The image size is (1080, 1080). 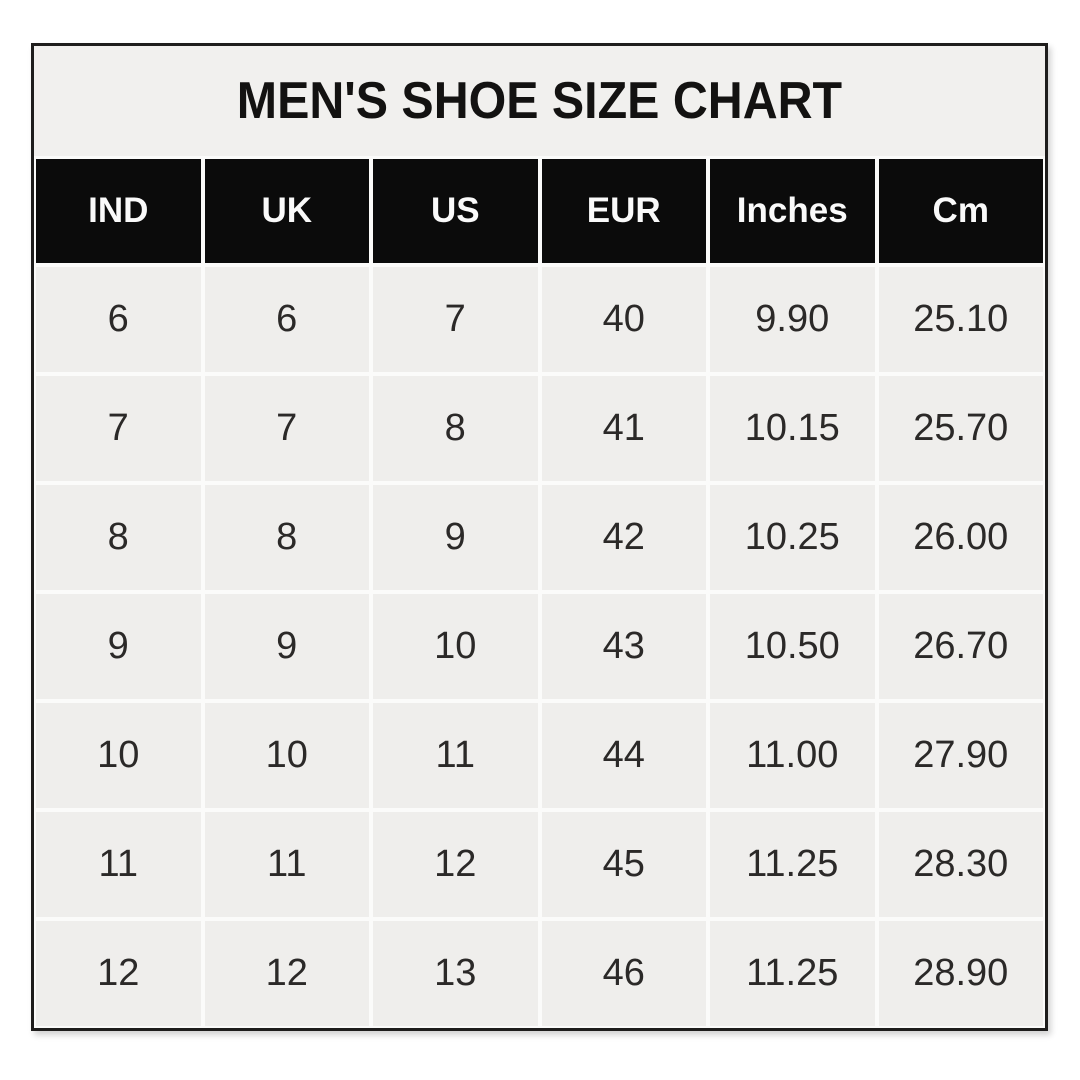 I want to click on cell-eur: 42, so click(x=623, y=537).